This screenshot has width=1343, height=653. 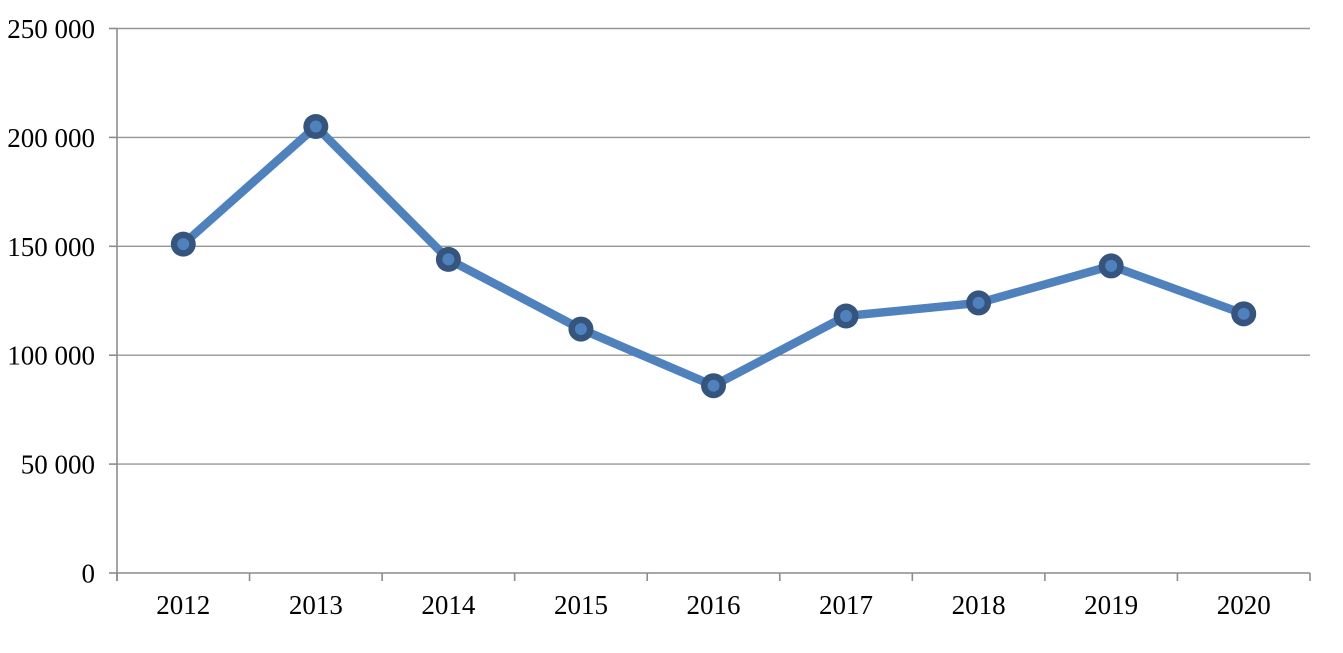 I want to click on x-tick-label: 2017, so click(x=846, y=605).